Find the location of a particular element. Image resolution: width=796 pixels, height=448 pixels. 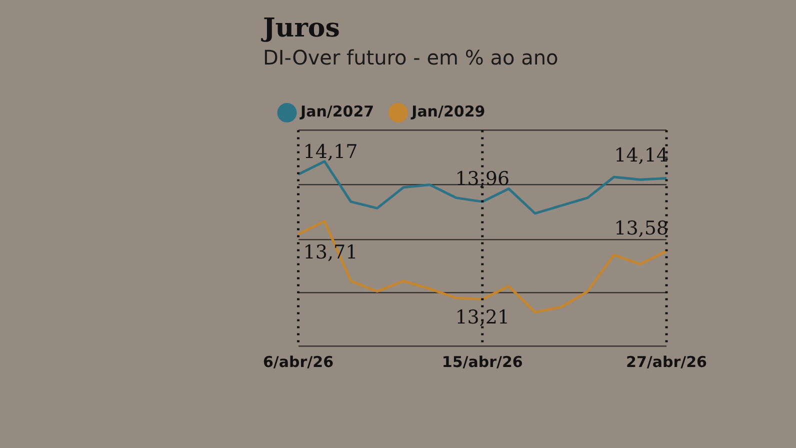

data-label: 13,58 is located at coordinates (641, 229).